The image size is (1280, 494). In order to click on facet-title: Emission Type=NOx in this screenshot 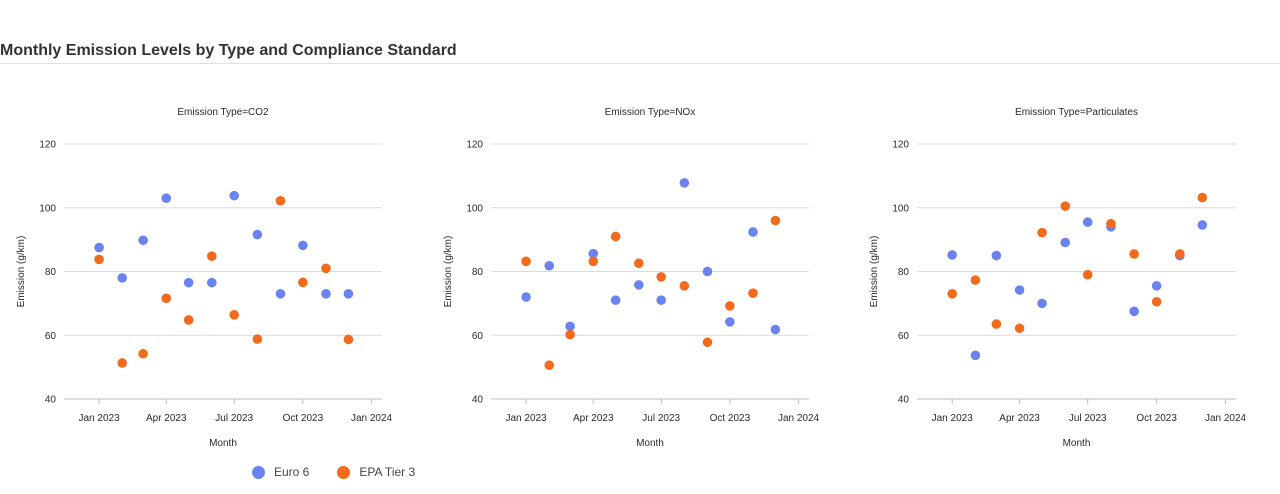, I will do `click(650, 112)`.